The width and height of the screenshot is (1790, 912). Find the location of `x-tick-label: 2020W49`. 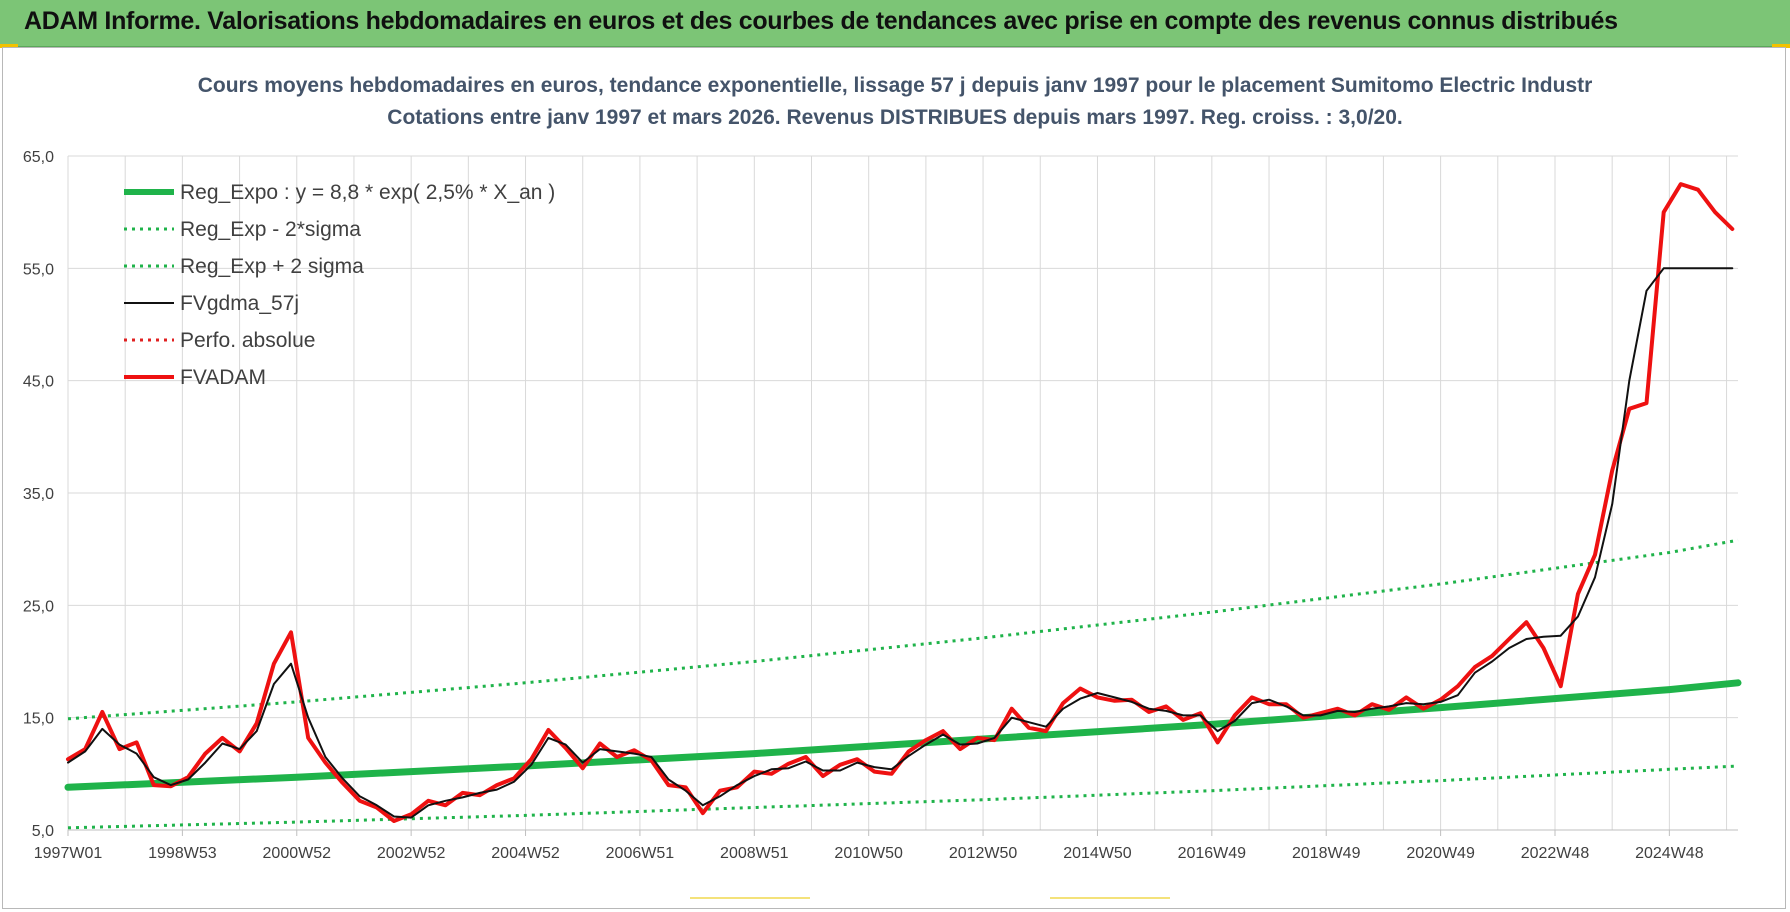

x-tick-label: 2020W49 is located at coordinates (1440, 853).